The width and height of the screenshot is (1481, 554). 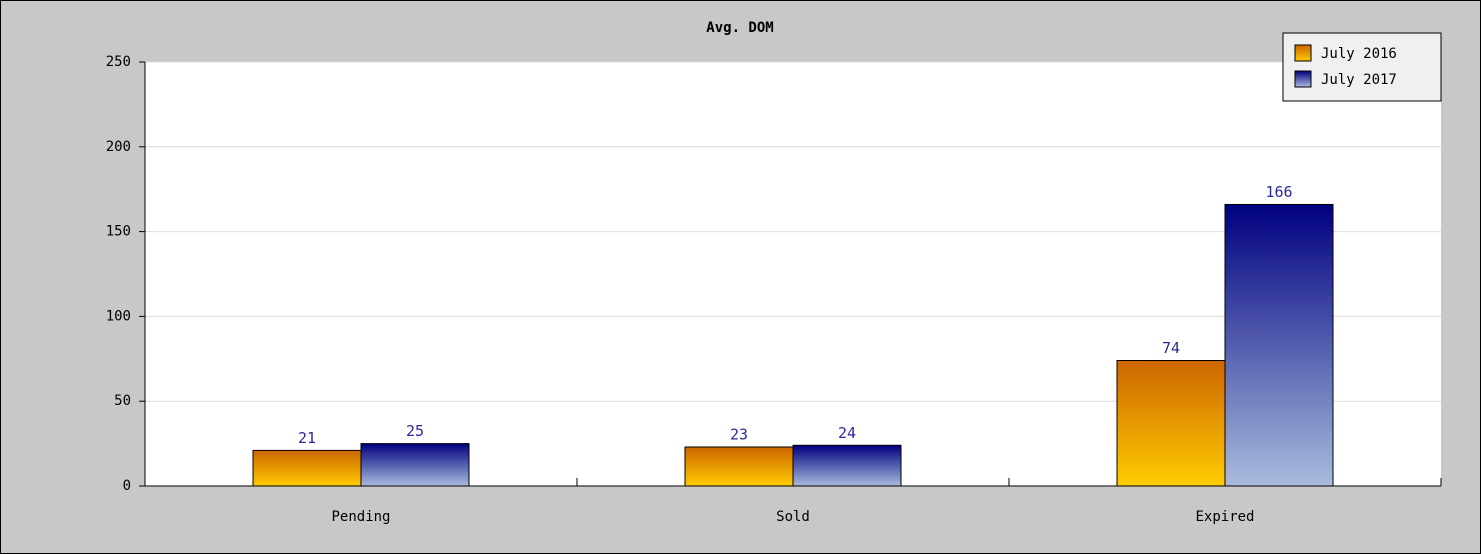 I want to click on value-label: 24, so click(x=847, y=433).